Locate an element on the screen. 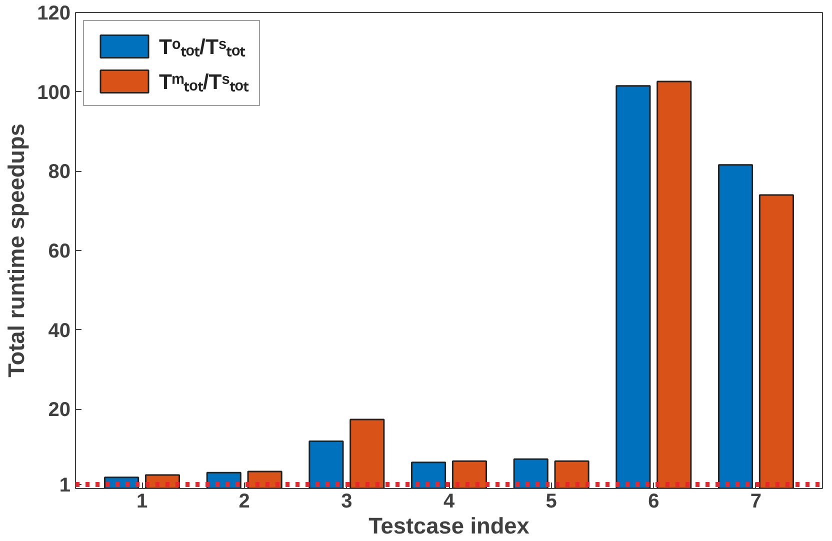 Image resolution: width=832 pixels, height=541 pixels. x-tick-label: 5 is located at coordinates (551, 501).